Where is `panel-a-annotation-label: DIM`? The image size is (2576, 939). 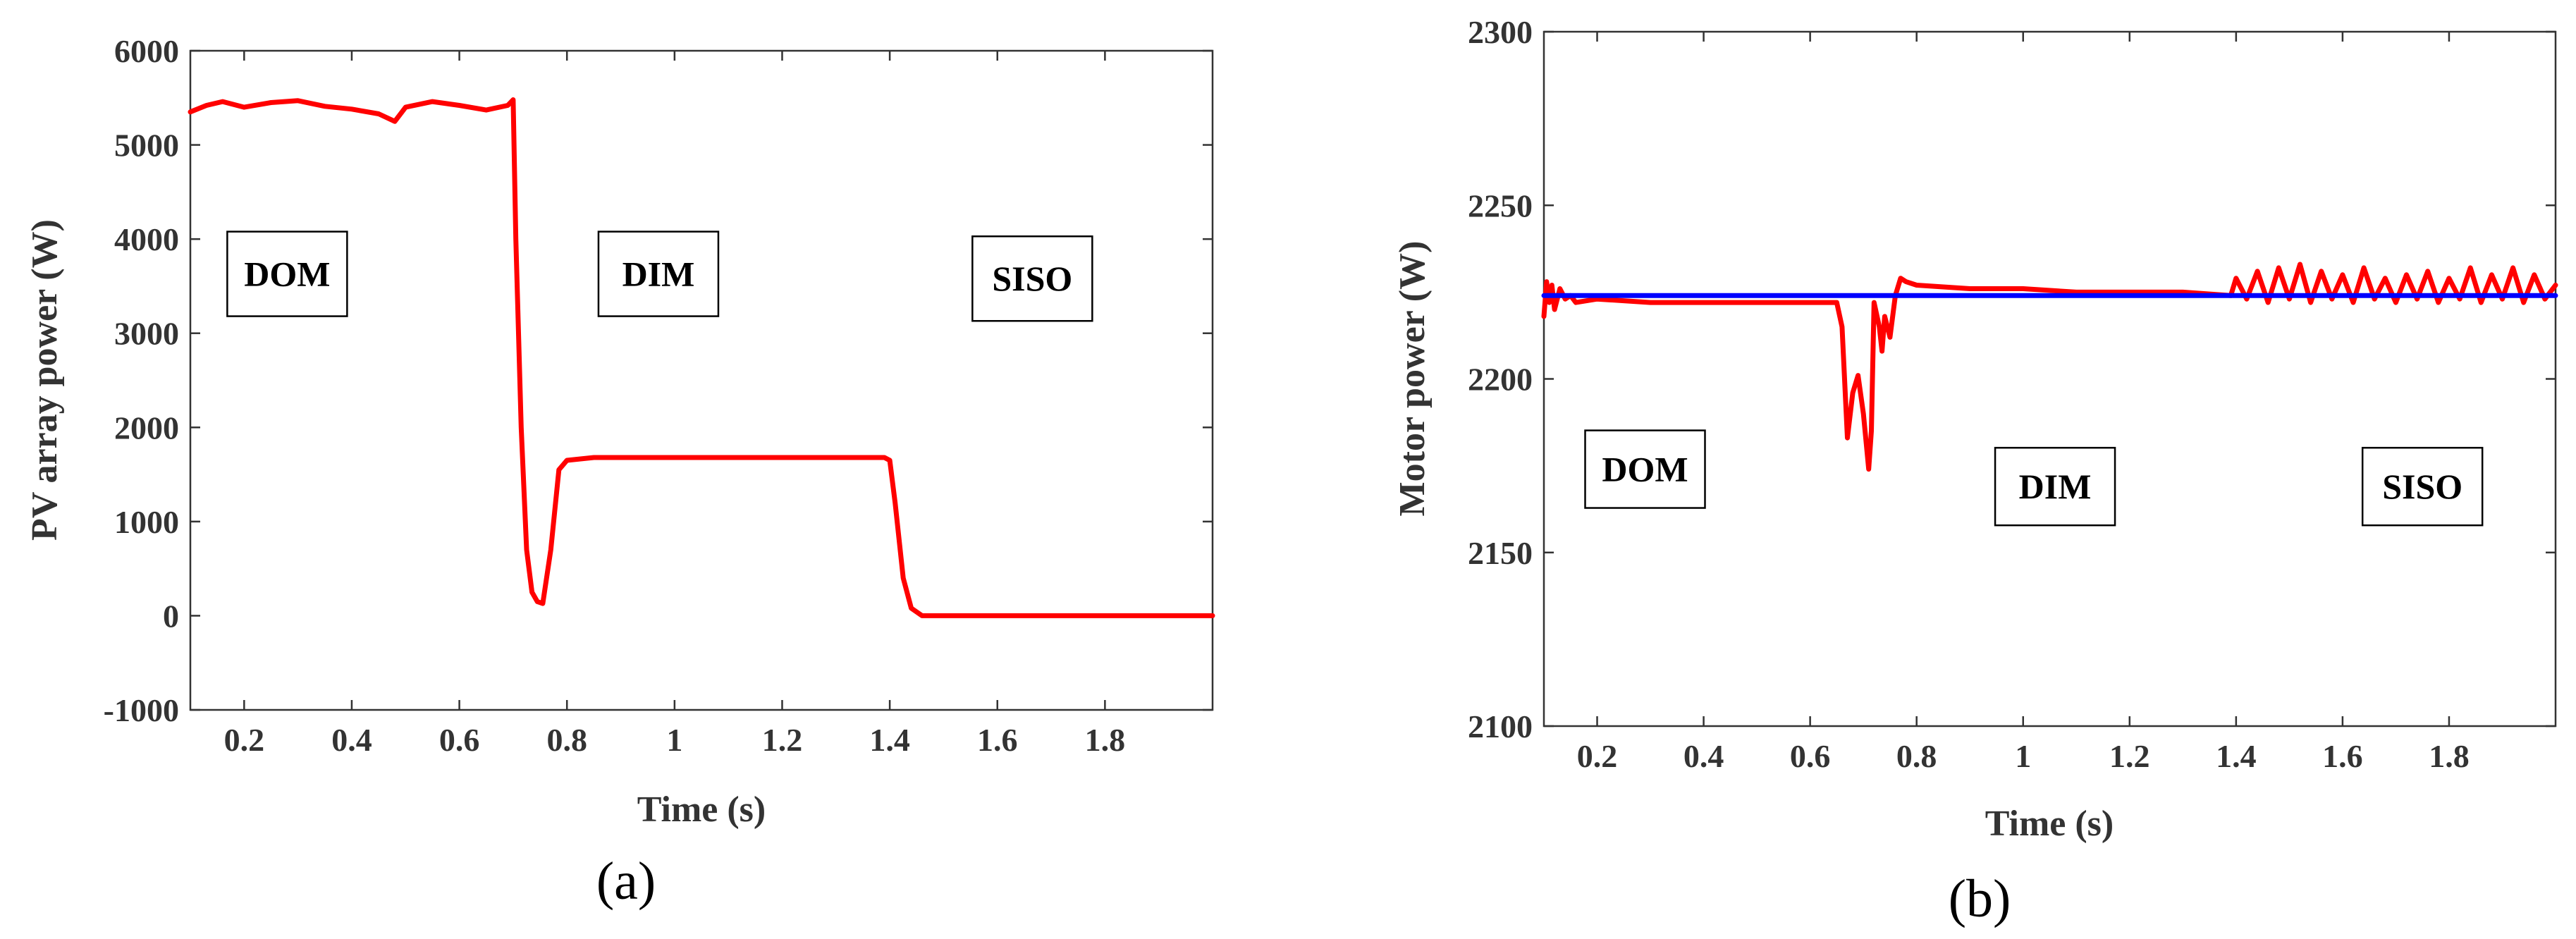 panel-a-annotation-label: DIM is located at coordinates (658, 274).